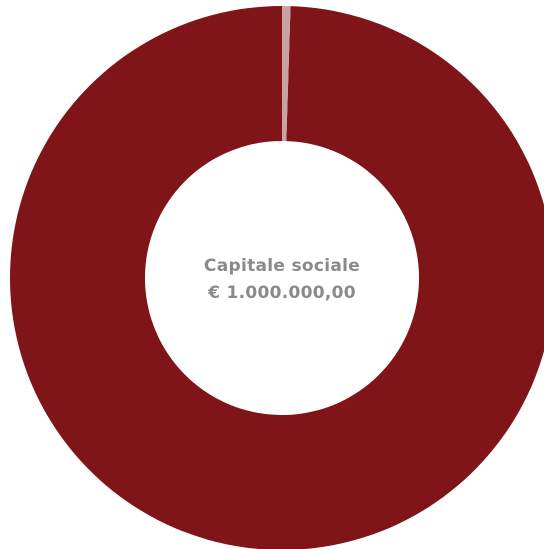 Image resolution: width=544 pixels, height=549 pixels. Describe the element at coordinates (281, 293) in the screenshot. I see `center-label-value: € 1.000.000,00` at that location.